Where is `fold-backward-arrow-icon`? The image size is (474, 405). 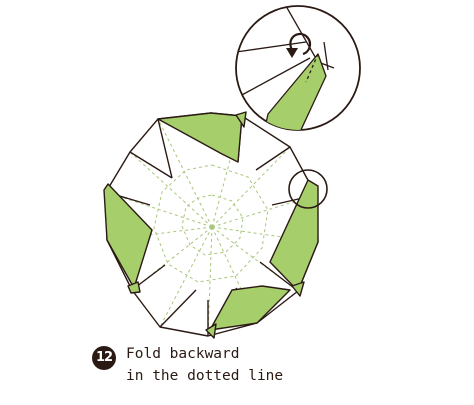 fold-backward-arrow-icon is located at coordinates (300, 44).